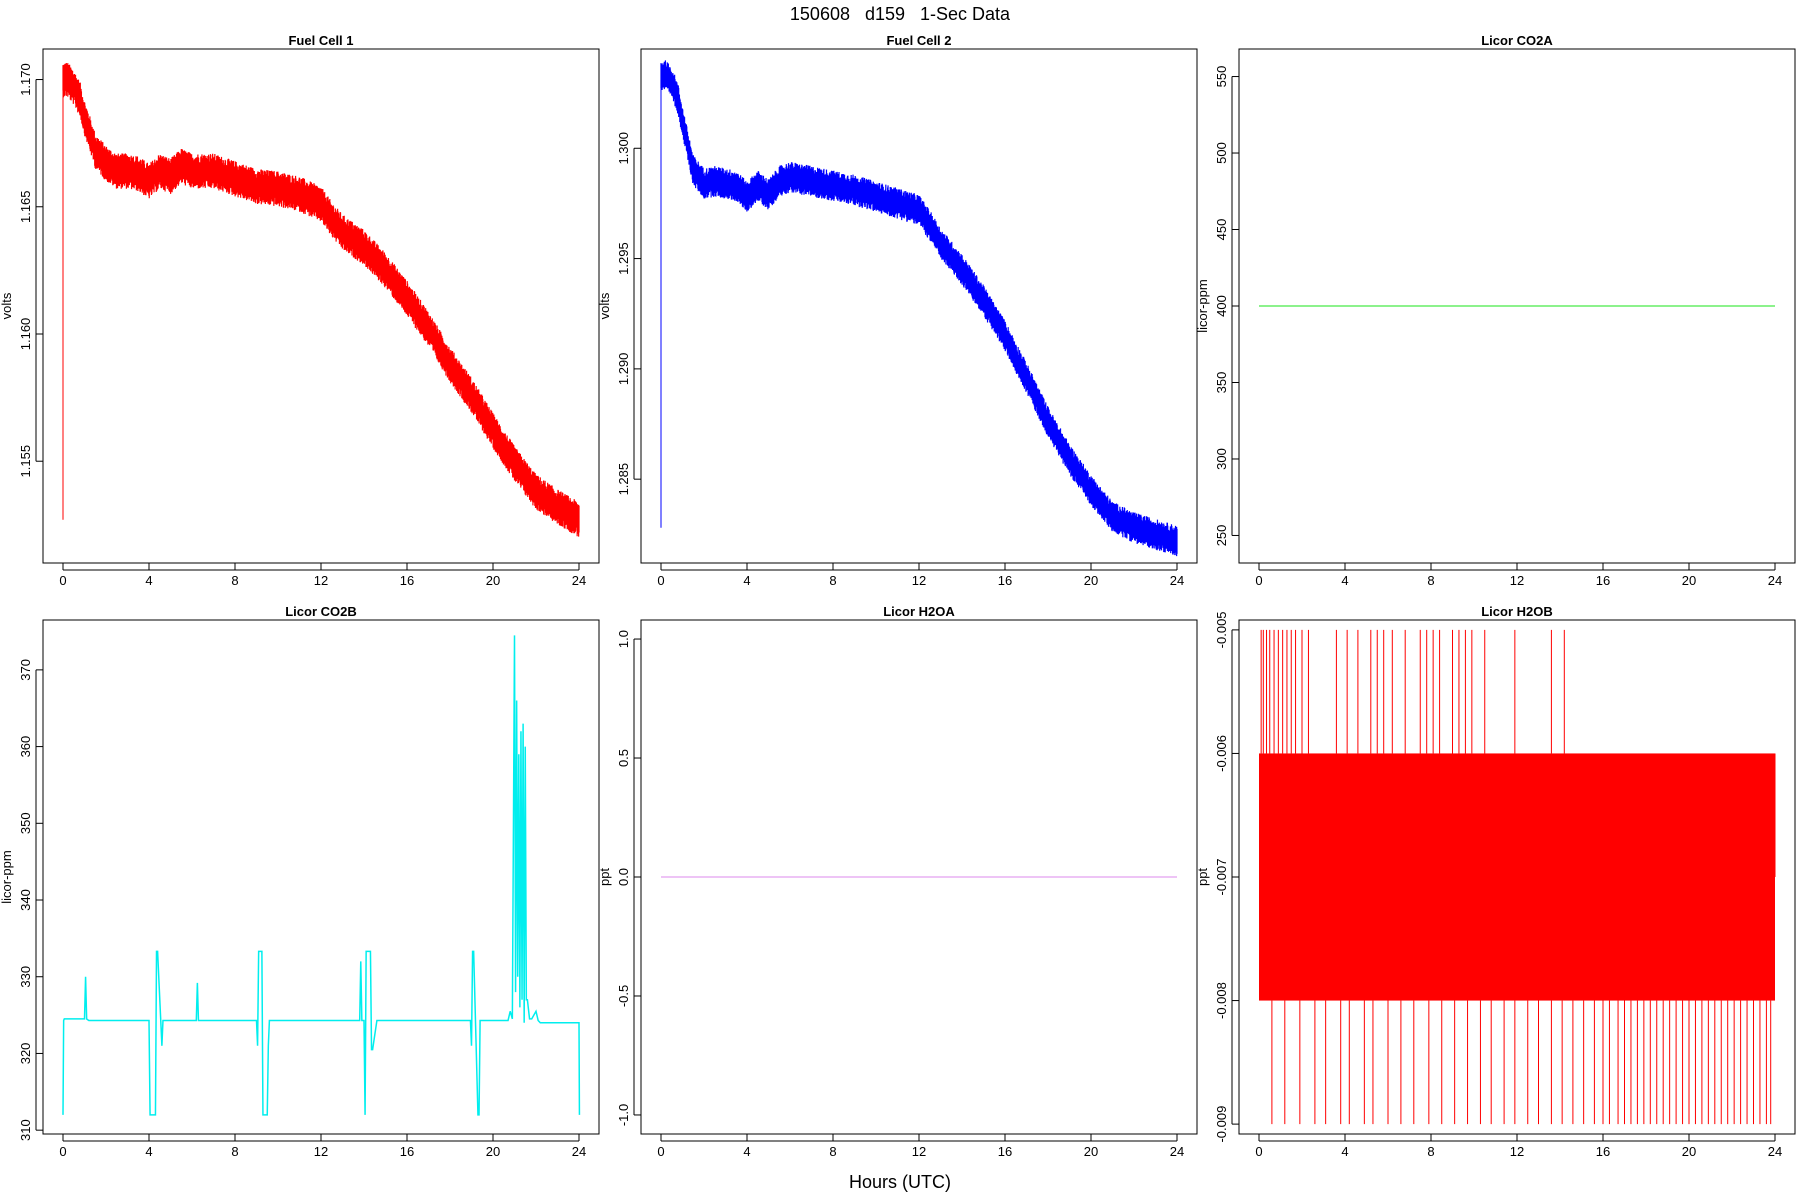 The width and height of the screenshot is (1800, 1200). Describe the element at coordinates (1221, 230) in the screenshot. I see `y-tick-label: 450` at that location.